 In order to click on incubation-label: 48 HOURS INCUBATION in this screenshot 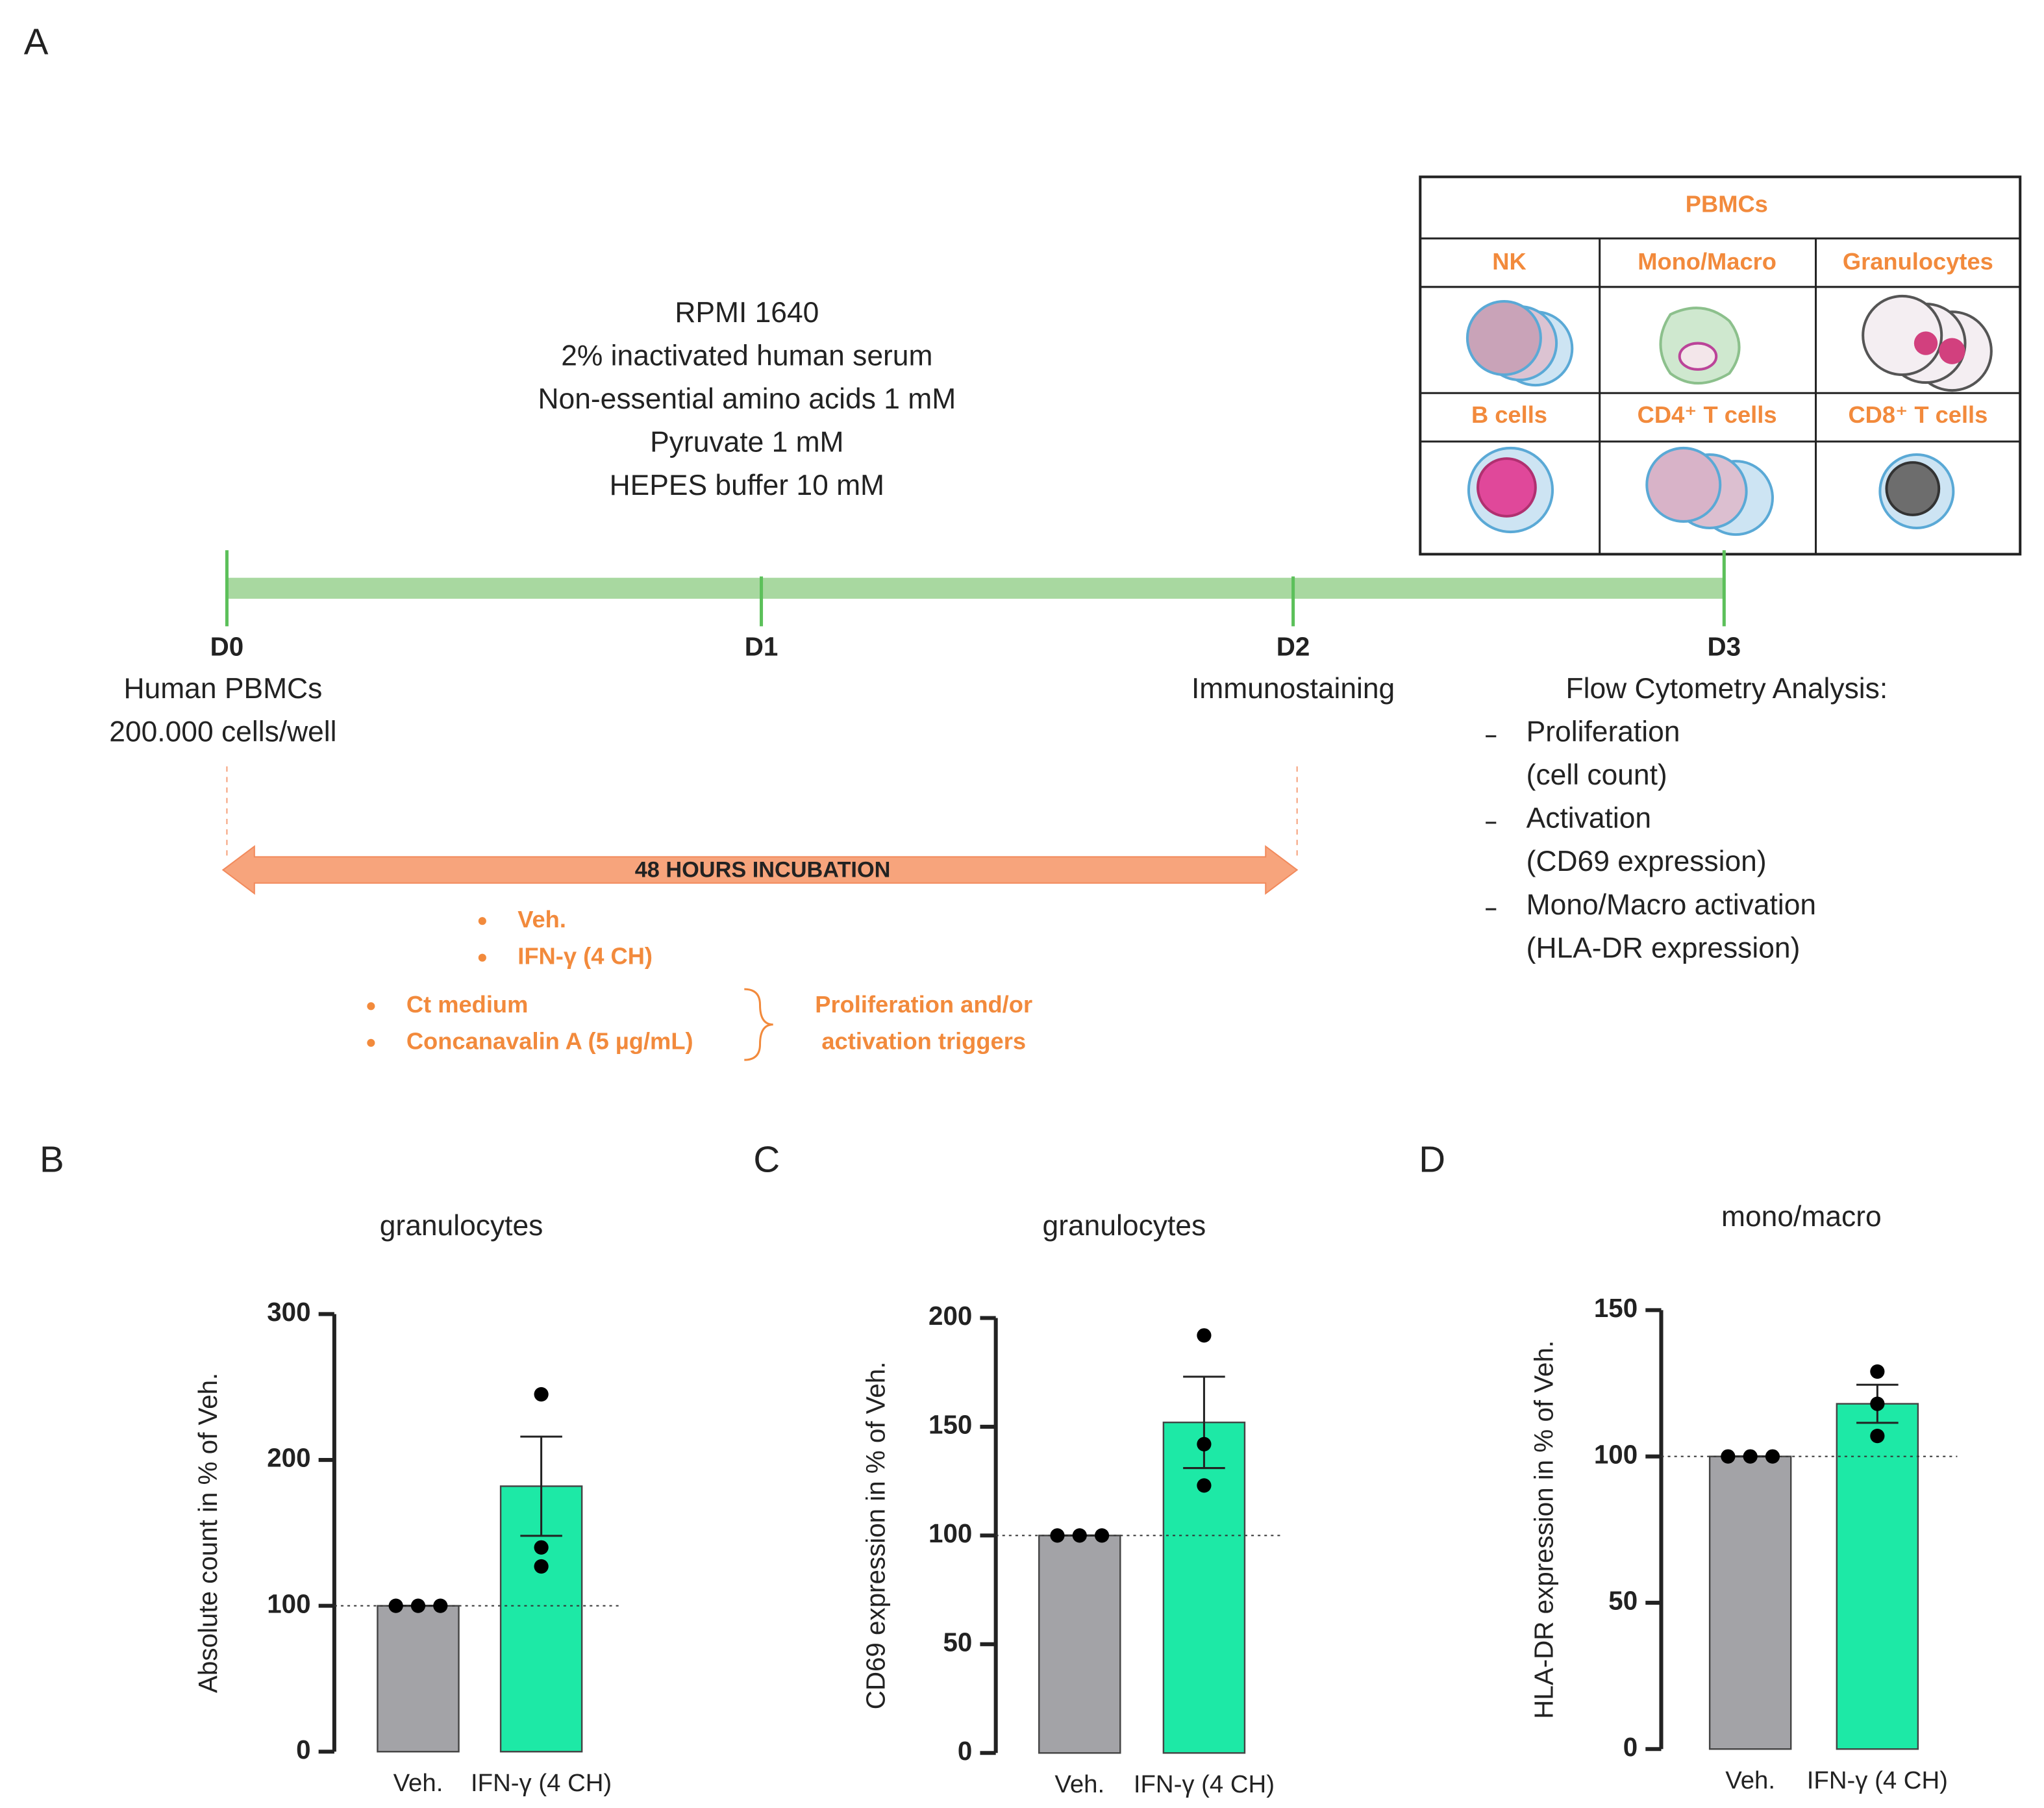, I will do `click(763, 870)`.